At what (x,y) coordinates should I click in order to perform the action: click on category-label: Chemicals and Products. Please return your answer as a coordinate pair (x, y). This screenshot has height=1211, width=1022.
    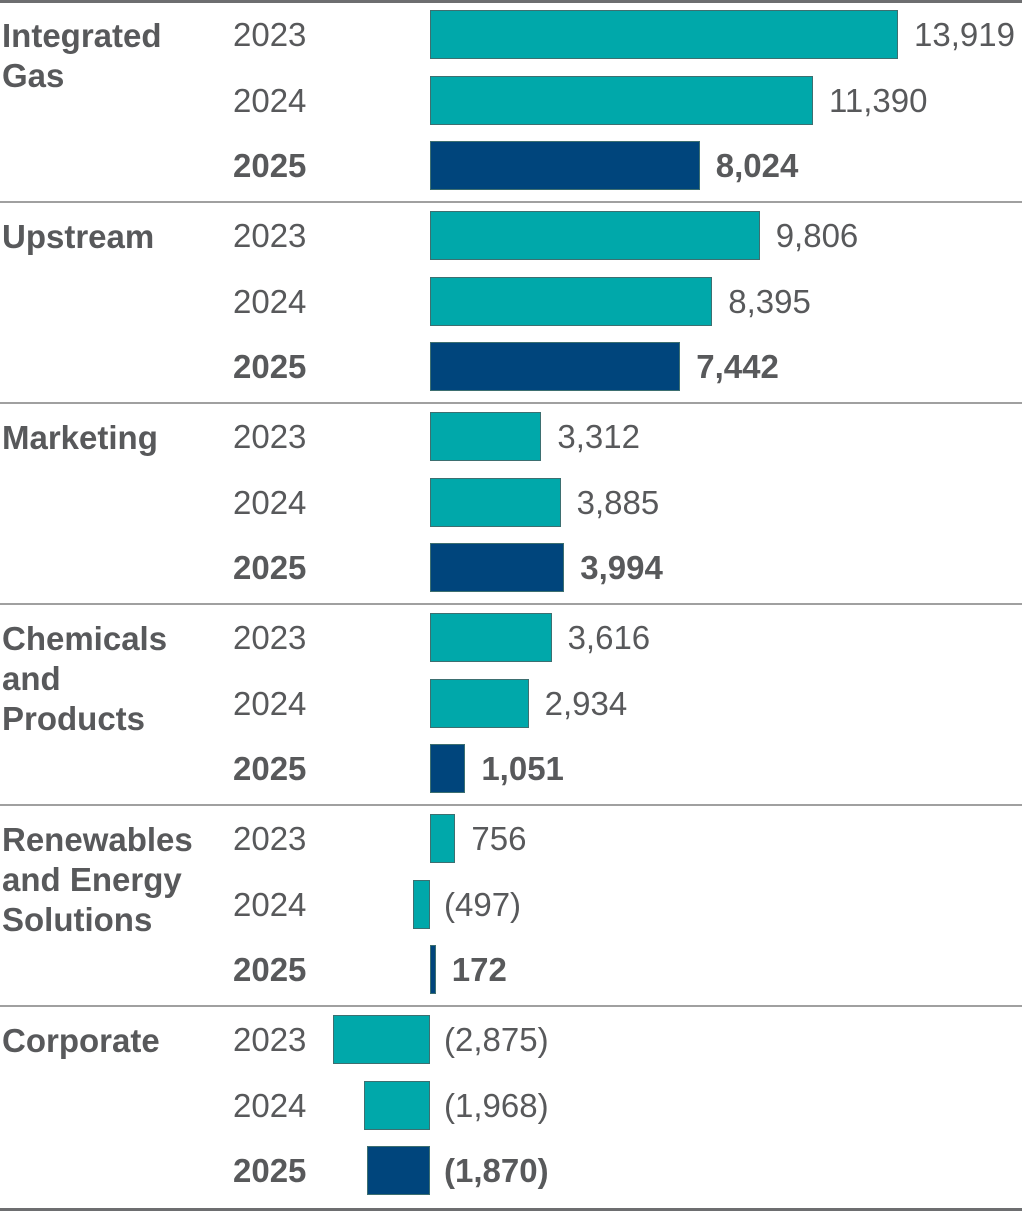
    Looking at the image, I should click on (85, 678).